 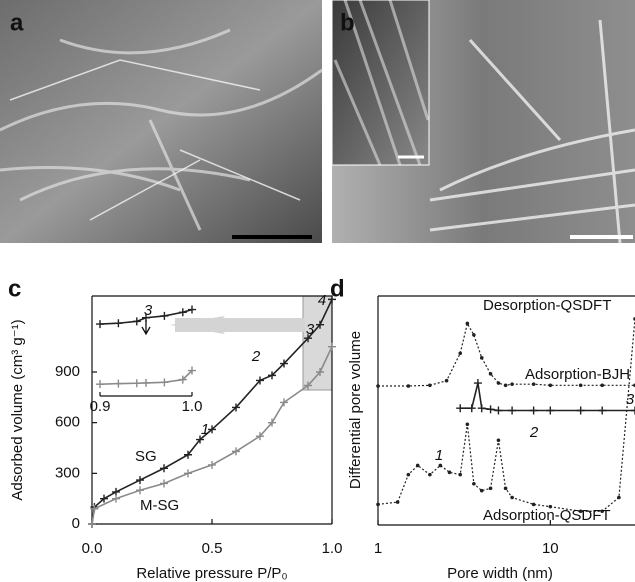 What do you see at coordinates (67, 371) in the screenshot?
I see `y-tick-label: 900` at bounding box center [67, 371].